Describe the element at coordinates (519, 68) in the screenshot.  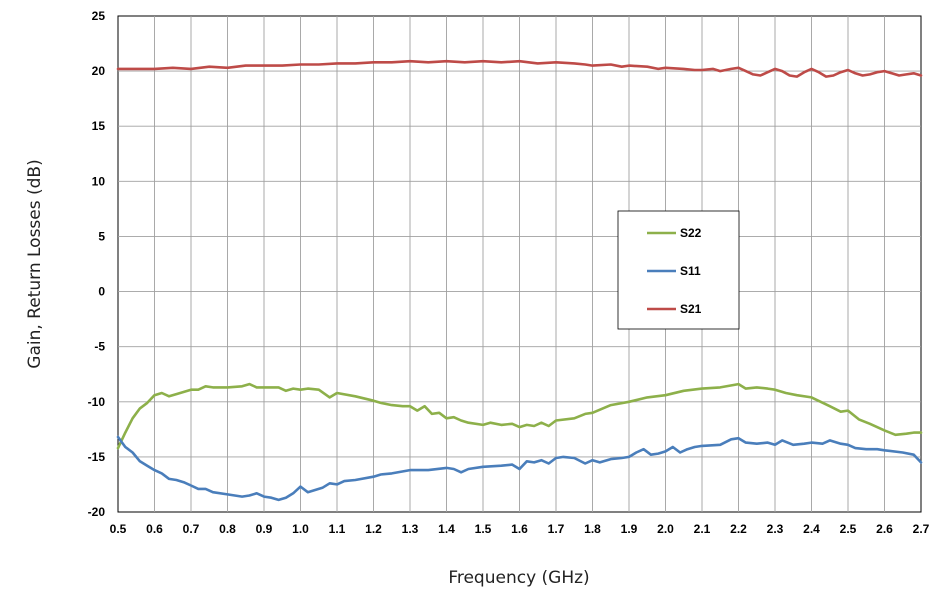
I see `series-line-s21` at that location.